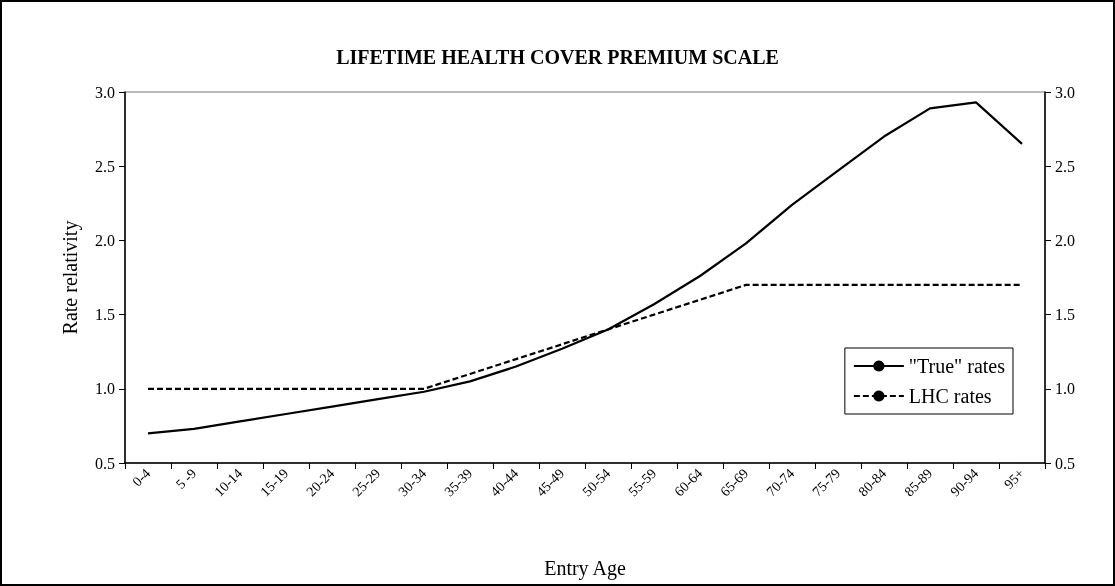 Image resolution: width=1115 pixels, height=586 pixels. I want to click on x-axis-title: Entry Age, so click(585, 568).